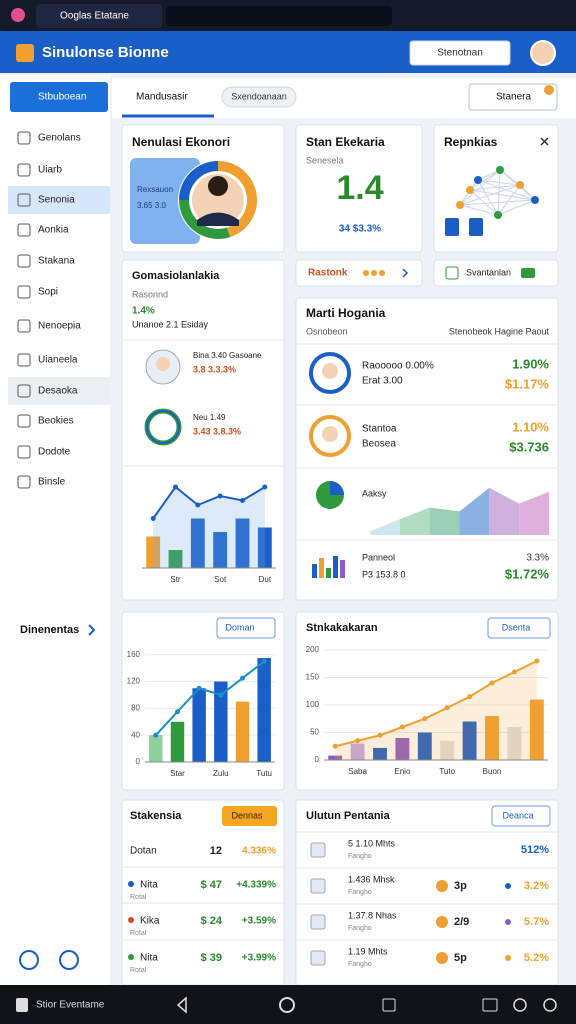 Image resolution: width=576 pixels, height=1024 pixels. Describe the element at coordinates (18, 15) in the screenshot. I see `browser-logo` at that location.